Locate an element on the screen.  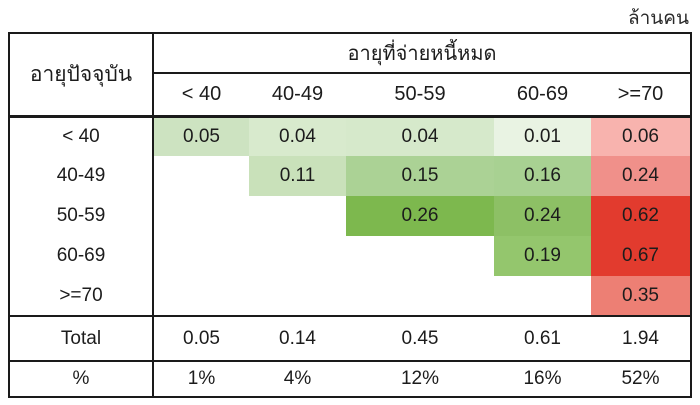
total-cell: 1.94 is located at coordinates (640, 338).